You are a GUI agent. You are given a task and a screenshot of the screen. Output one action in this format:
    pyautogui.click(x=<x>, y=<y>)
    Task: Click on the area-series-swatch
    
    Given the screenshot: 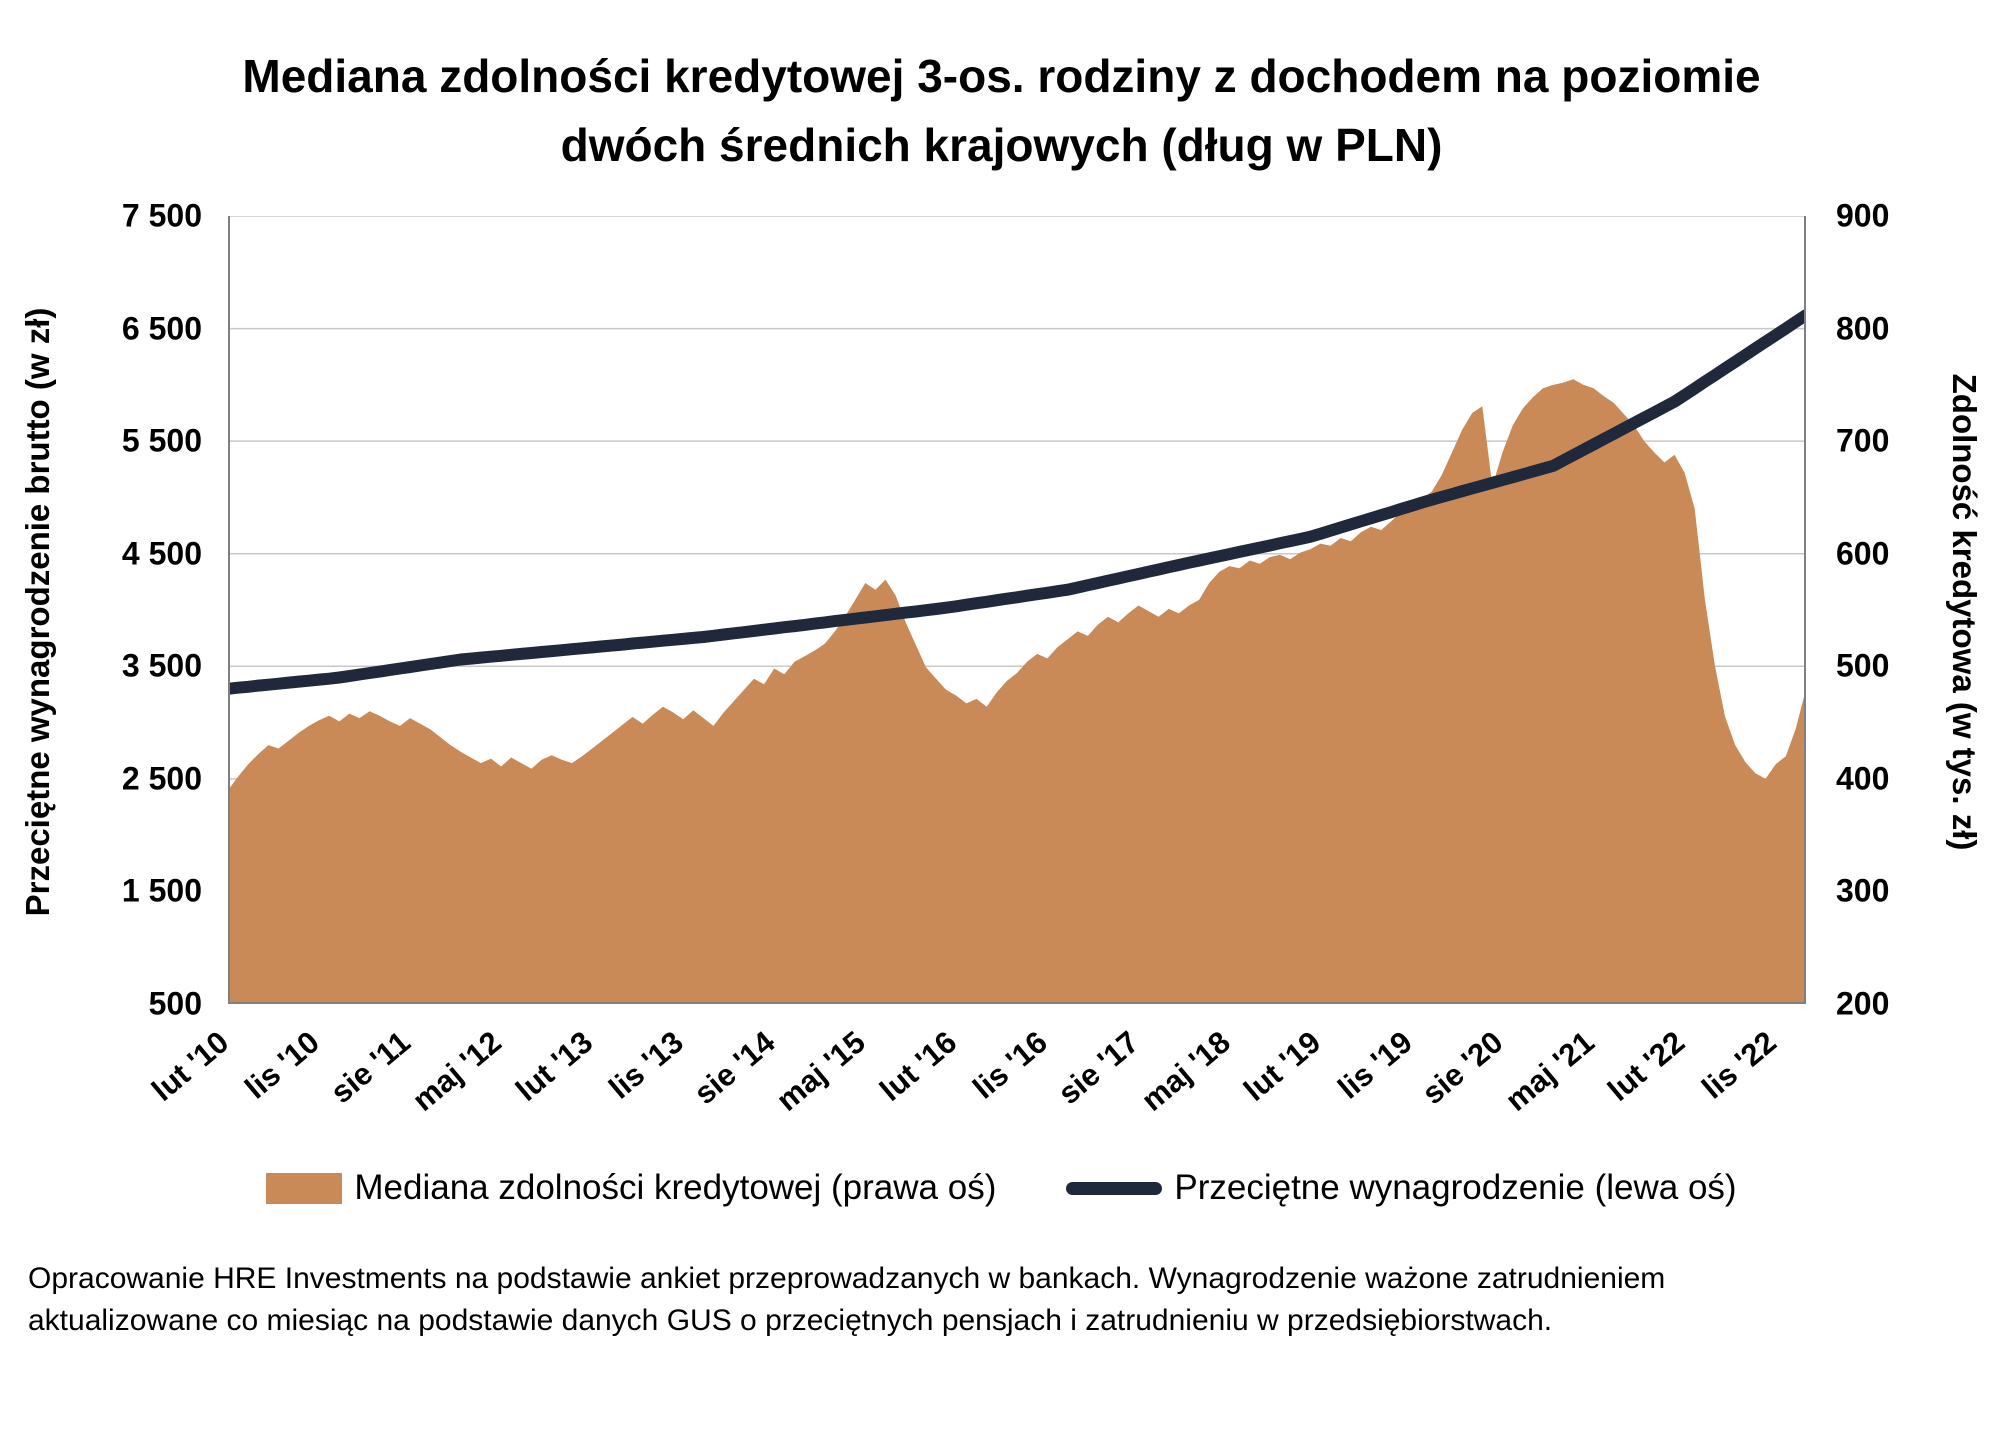 What is the action you would take?
    pyautogui.click(x=304, y=1188)
    